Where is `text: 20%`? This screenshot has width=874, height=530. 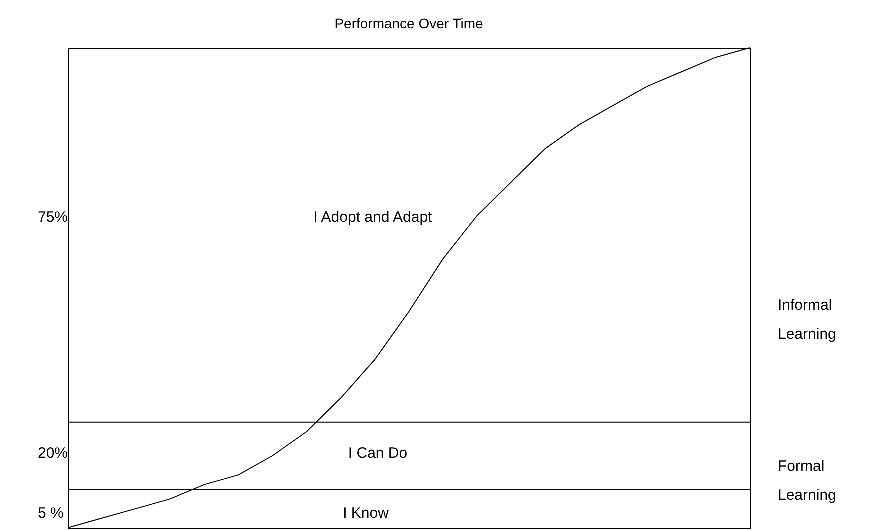 text: 20% is located at coordinates (53, 453).